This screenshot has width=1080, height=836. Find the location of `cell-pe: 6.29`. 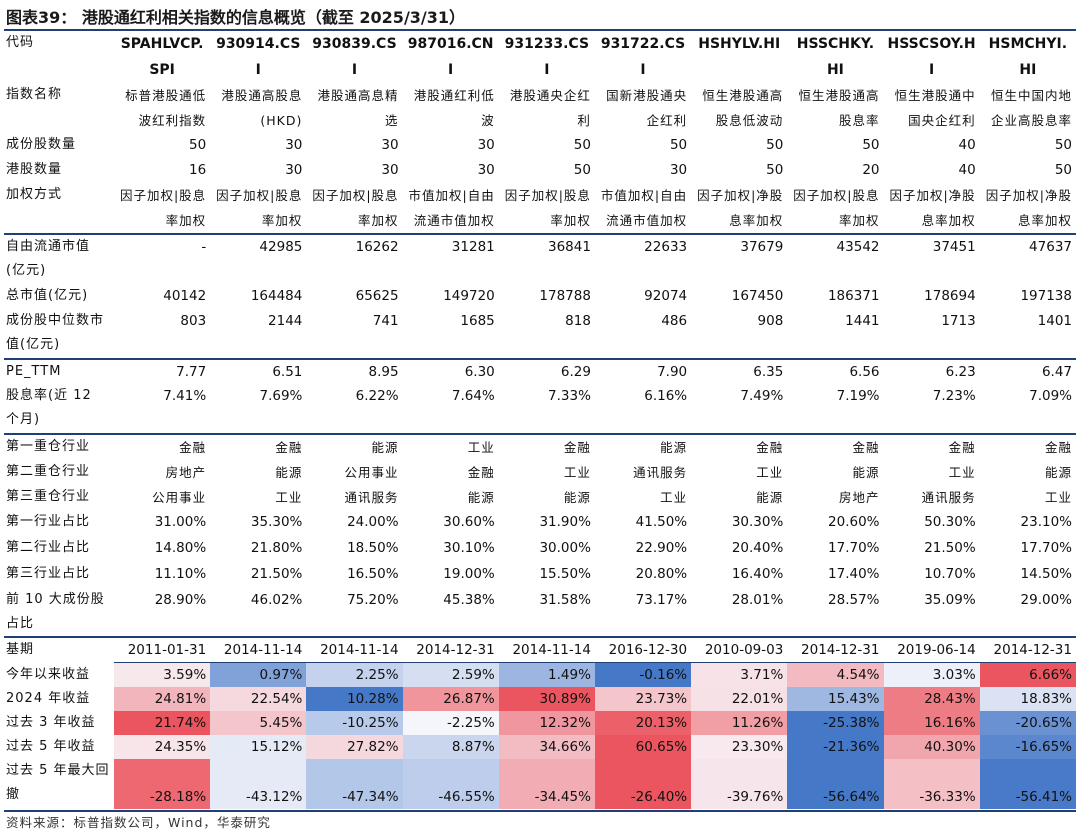

cell-pe: 6.29 is located at coordinates (546, 371).